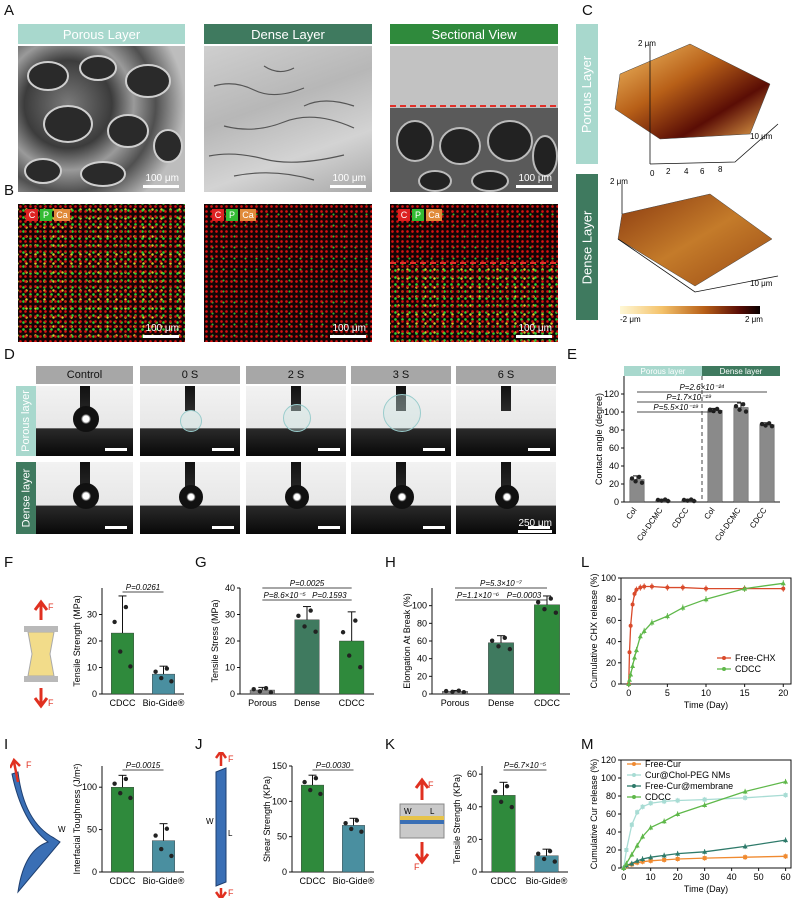 The width and height of the screenshot is (800, 900). Describe the element at coordinates (62, 829) in the screenshot. I see `width-label: W` at that location.